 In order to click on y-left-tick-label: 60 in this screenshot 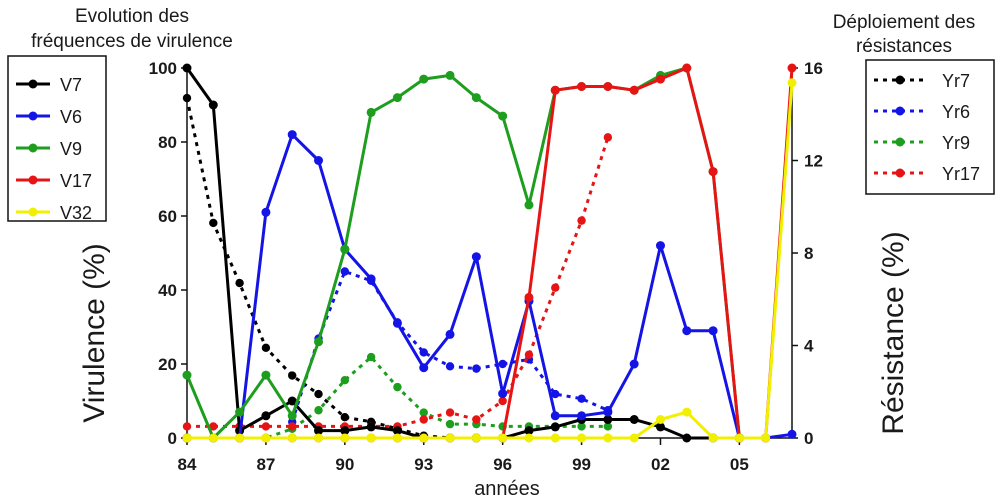, I will do `click(167, 216)`.